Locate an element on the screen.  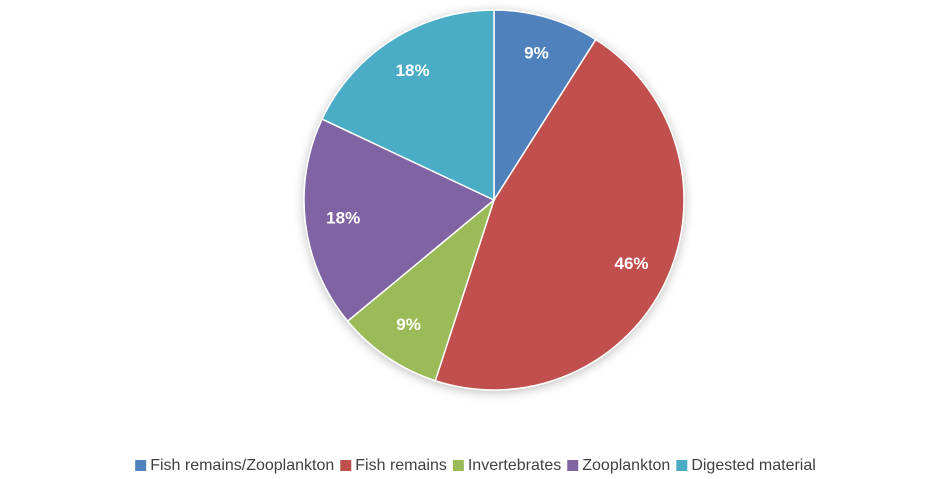
legend-label: Zooplankton is located at coordinates (626, 465).